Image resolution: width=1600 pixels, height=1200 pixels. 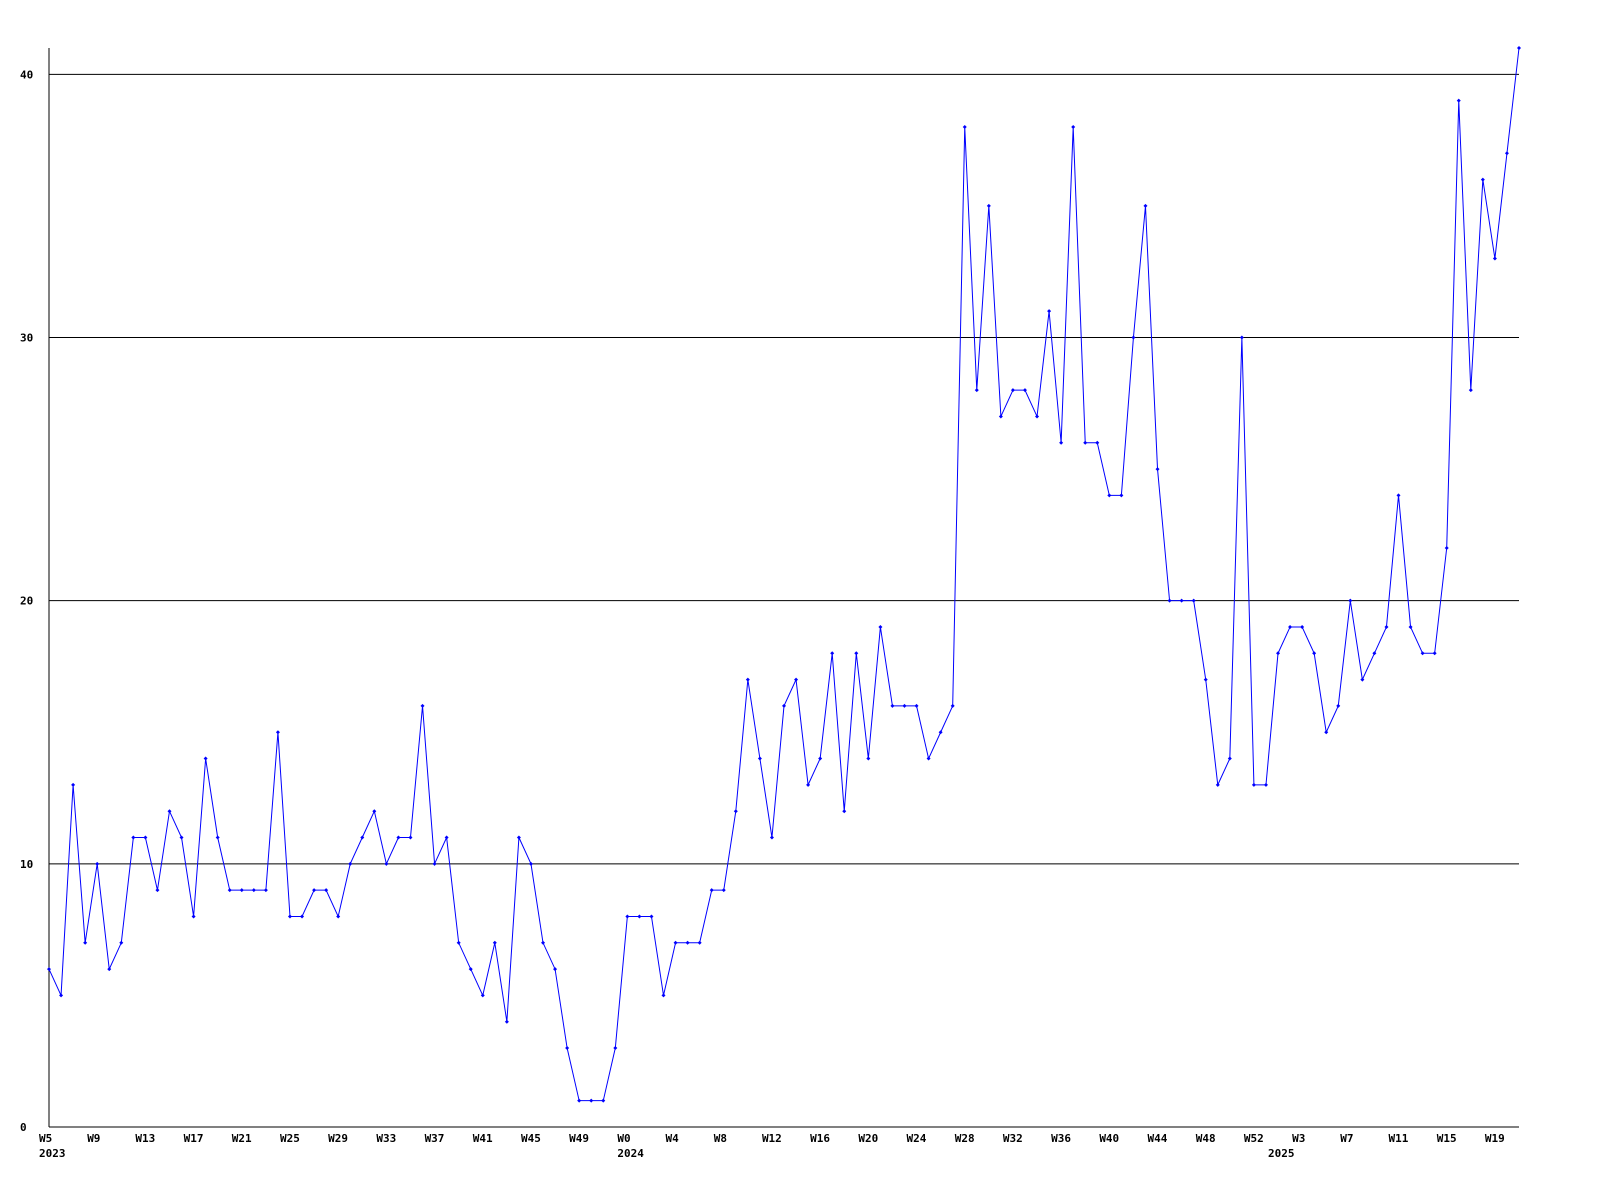 I want to click on x-tick-label: W25, so click(x=290, y=1138).